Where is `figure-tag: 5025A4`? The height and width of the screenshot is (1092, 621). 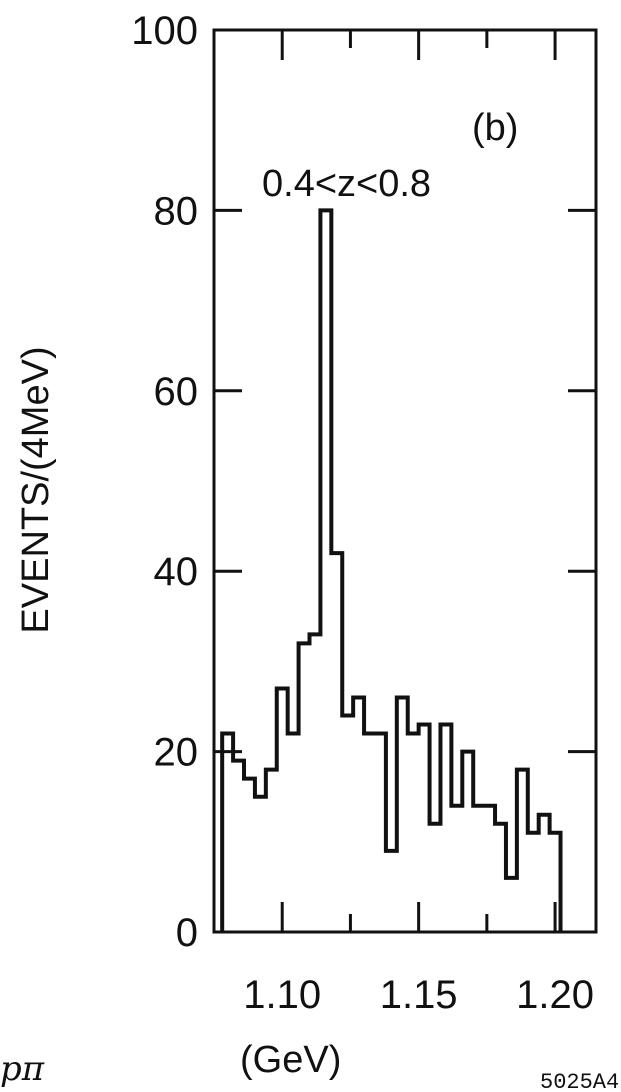
figure-tag: 5025A4 is located at coordinates (579, 1081).